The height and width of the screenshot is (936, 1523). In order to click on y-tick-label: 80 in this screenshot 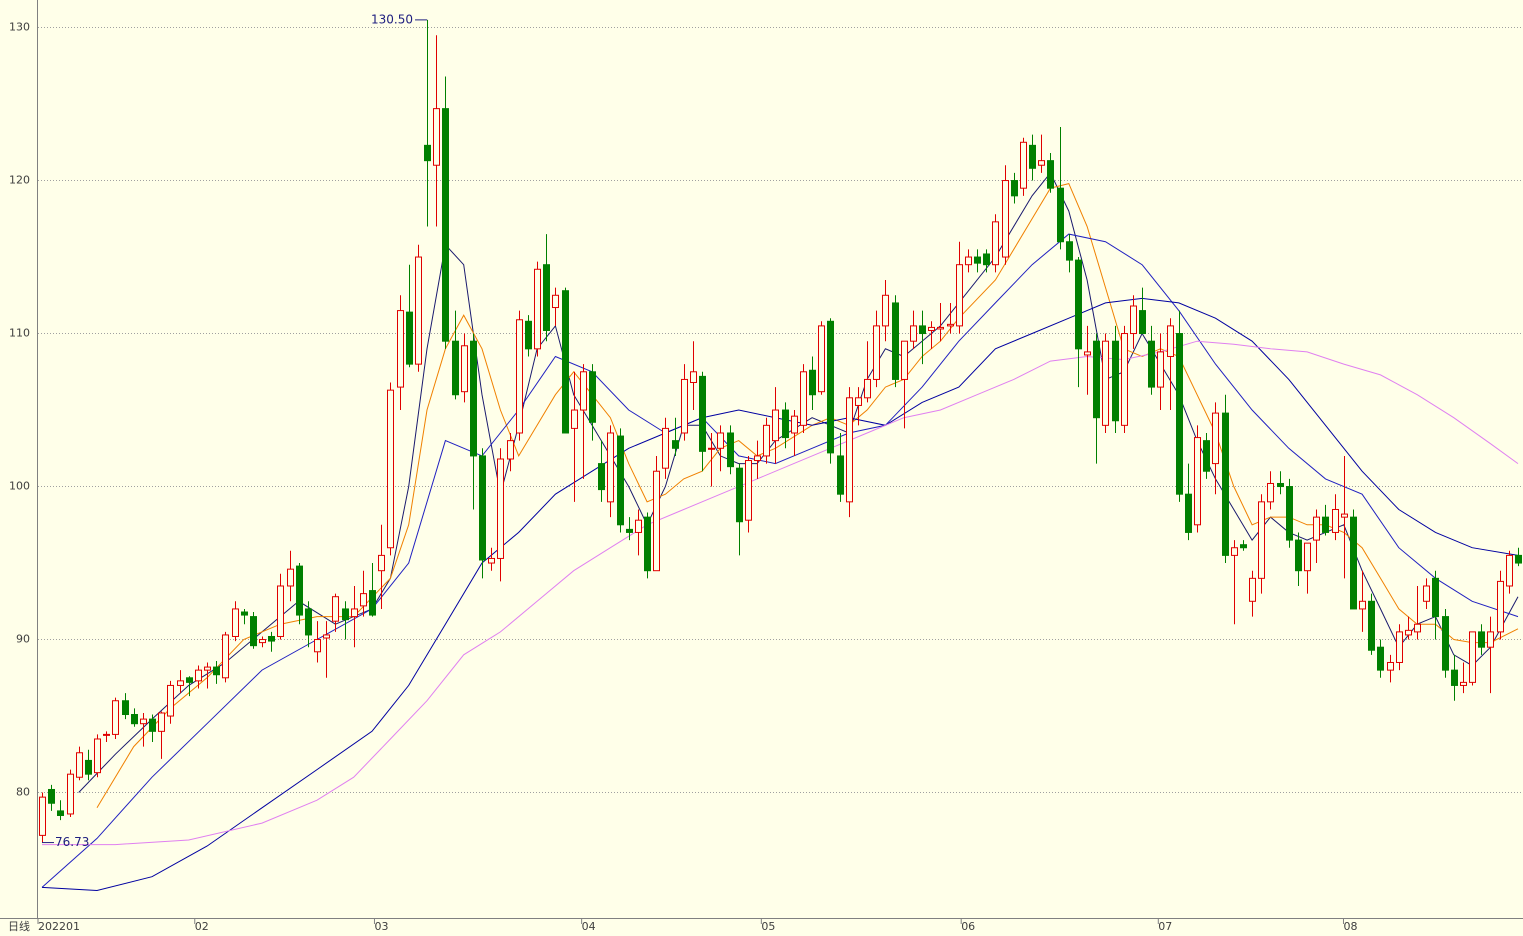, I will do `click(23, 792)`.